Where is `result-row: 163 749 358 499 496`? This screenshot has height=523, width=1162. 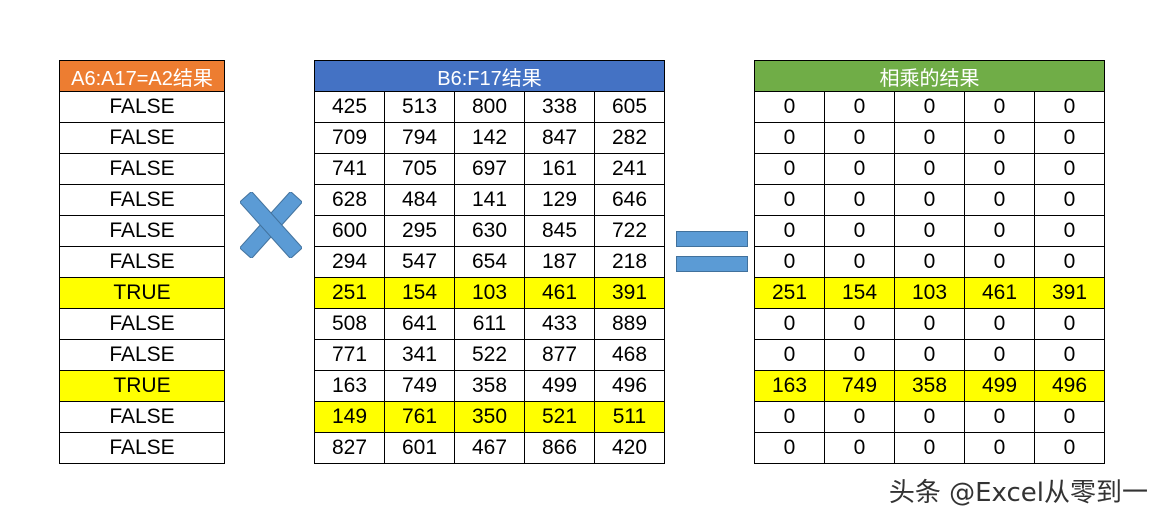 result-row: 163 749 358 499 496 is located at coordinates (929, 386).